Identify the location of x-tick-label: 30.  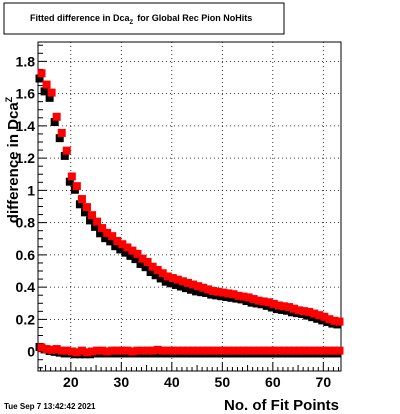
(122, 382).